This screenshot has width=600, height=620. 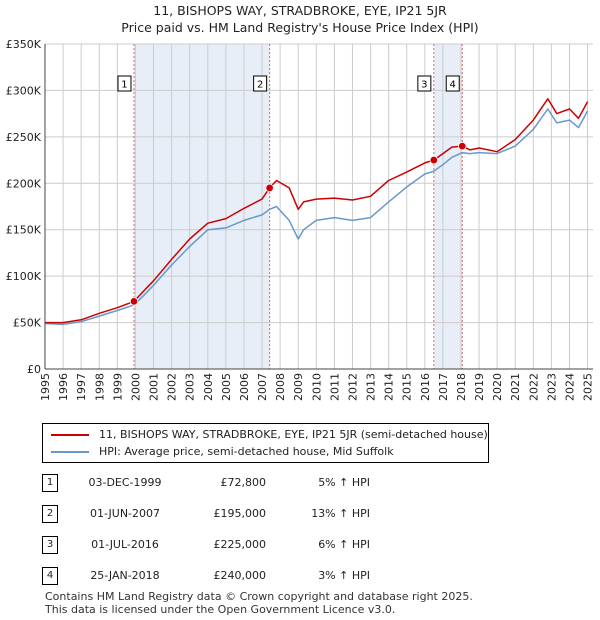 I want to click on transaction-hpi-diff: 13% ↑ HPI, so click(x=340, y=513).